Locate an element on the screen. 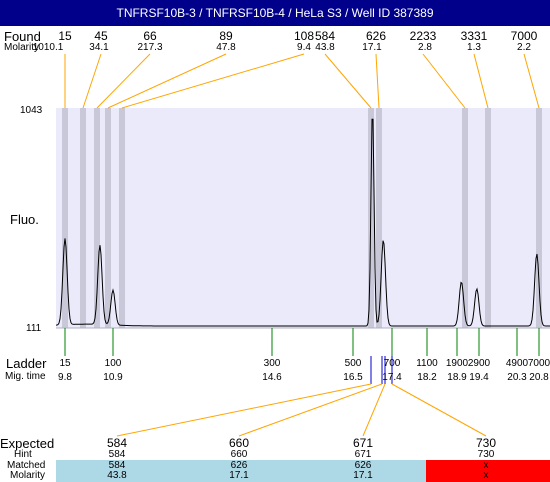 The height and width of the screenshot is (482, 550). ladder-size: 1900 is located at coordinates (457, 363).